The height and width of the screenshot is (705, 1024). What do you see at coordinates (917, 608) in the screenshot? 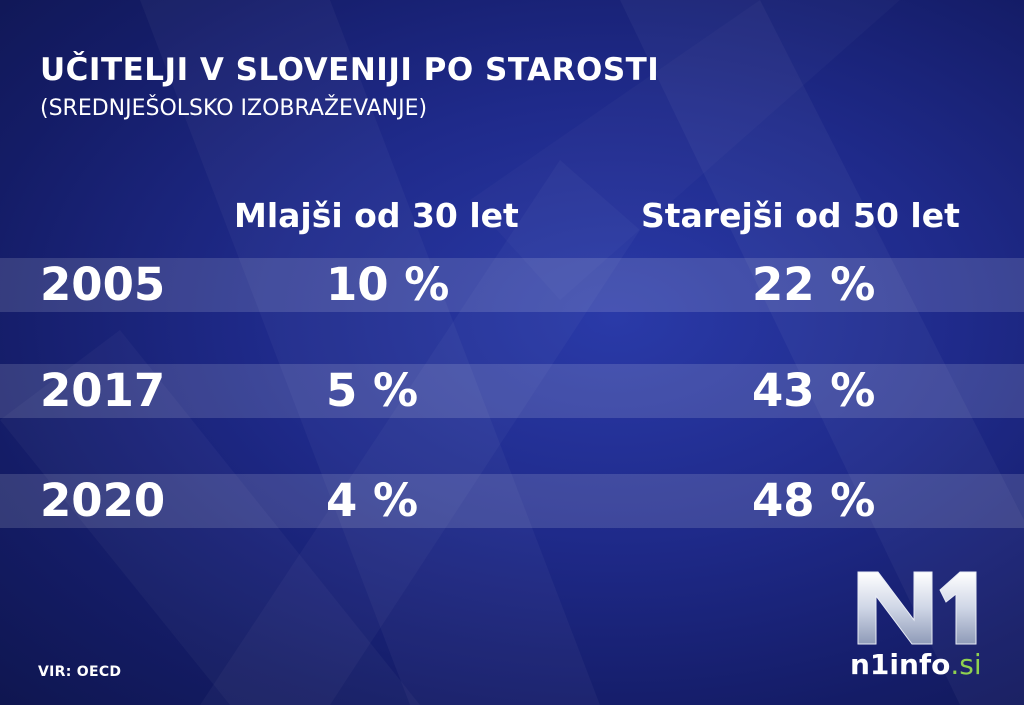
I see `n1-logo-mark` at bounding box center [917, 608].